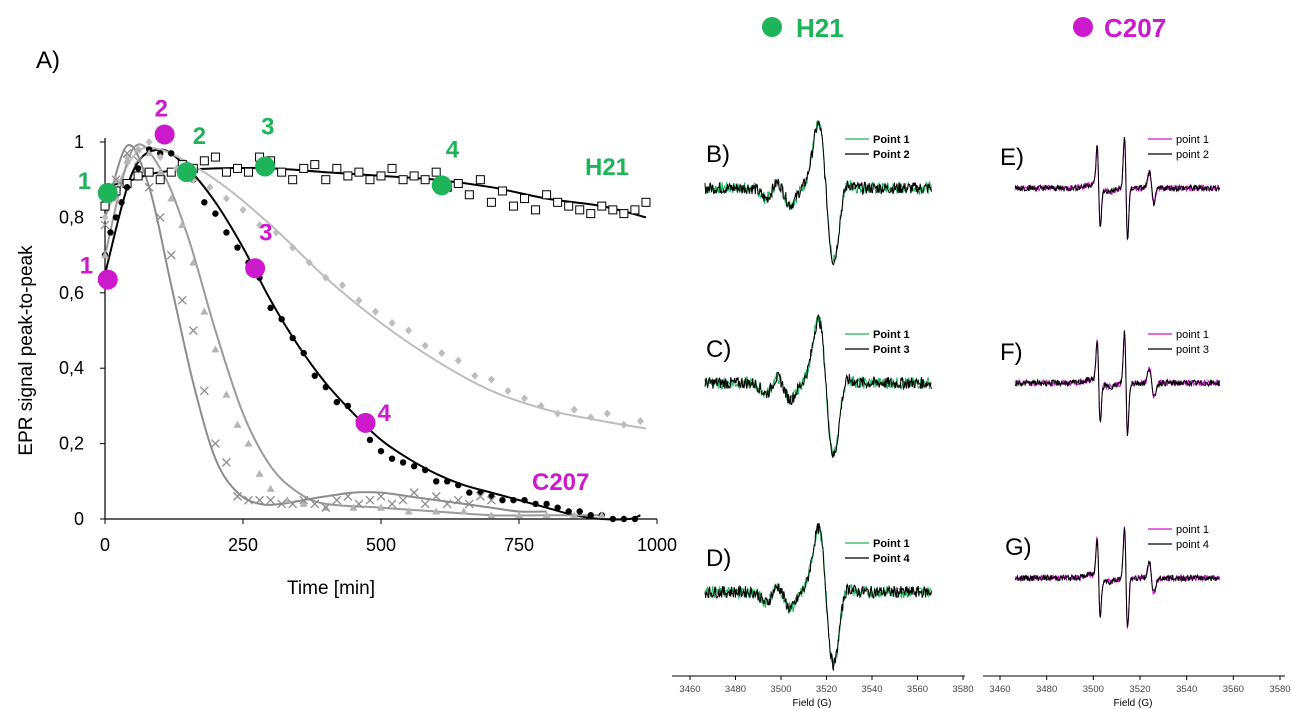 The image size is (1291, 709). Describe the element at coordinates (820, 28) in the screenshot. I see `h21-header: H21` at that location.